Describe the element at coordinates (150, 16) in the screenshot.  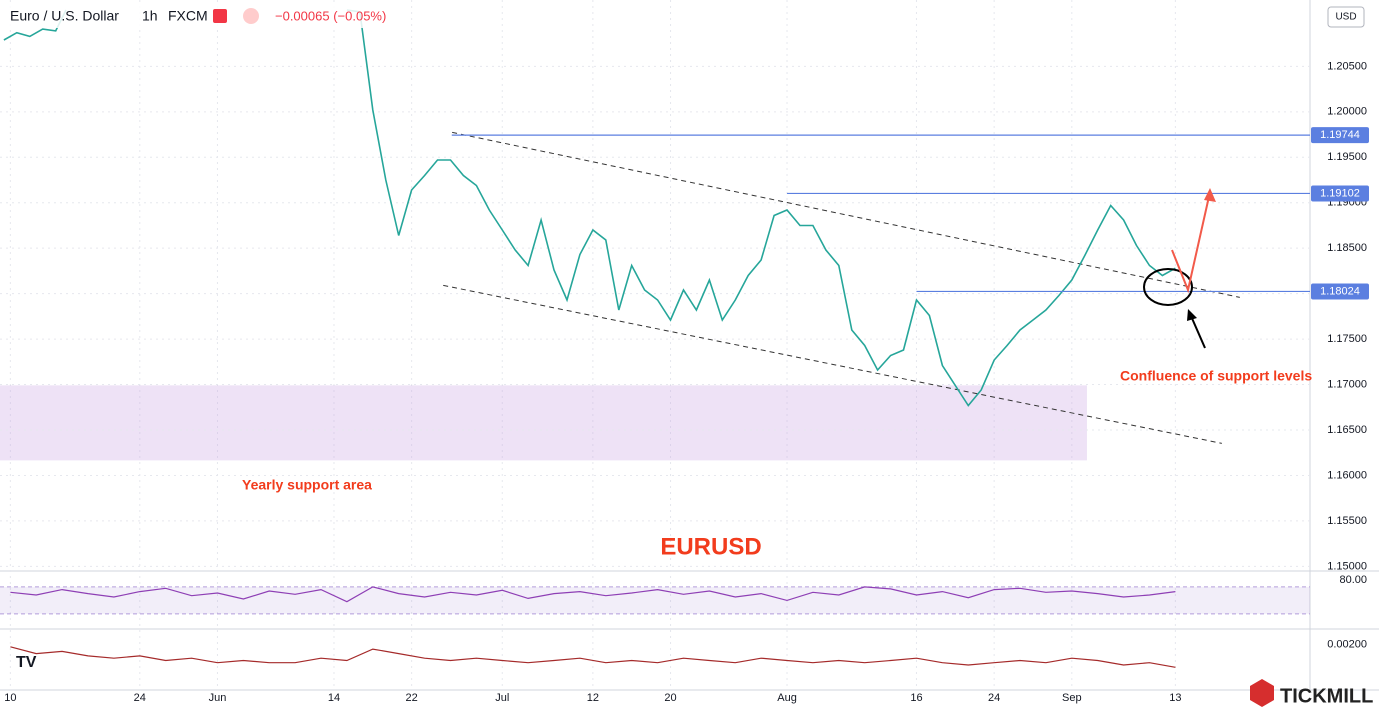
I see `interval: 1h` at that location.